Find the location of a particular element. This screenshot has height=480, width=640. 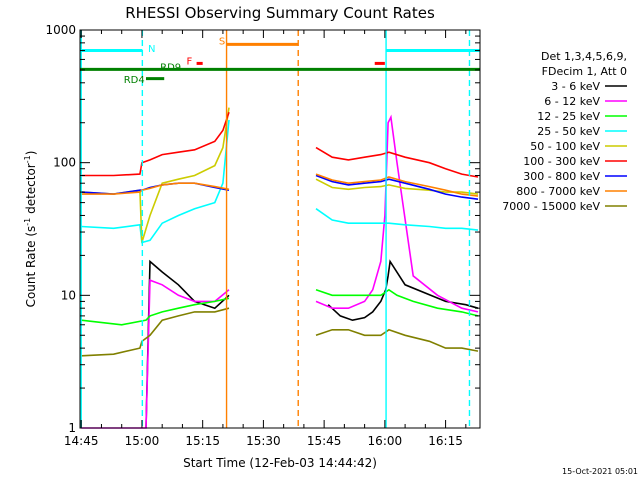

flag-label-2: F is located at coordinates (189, 61).